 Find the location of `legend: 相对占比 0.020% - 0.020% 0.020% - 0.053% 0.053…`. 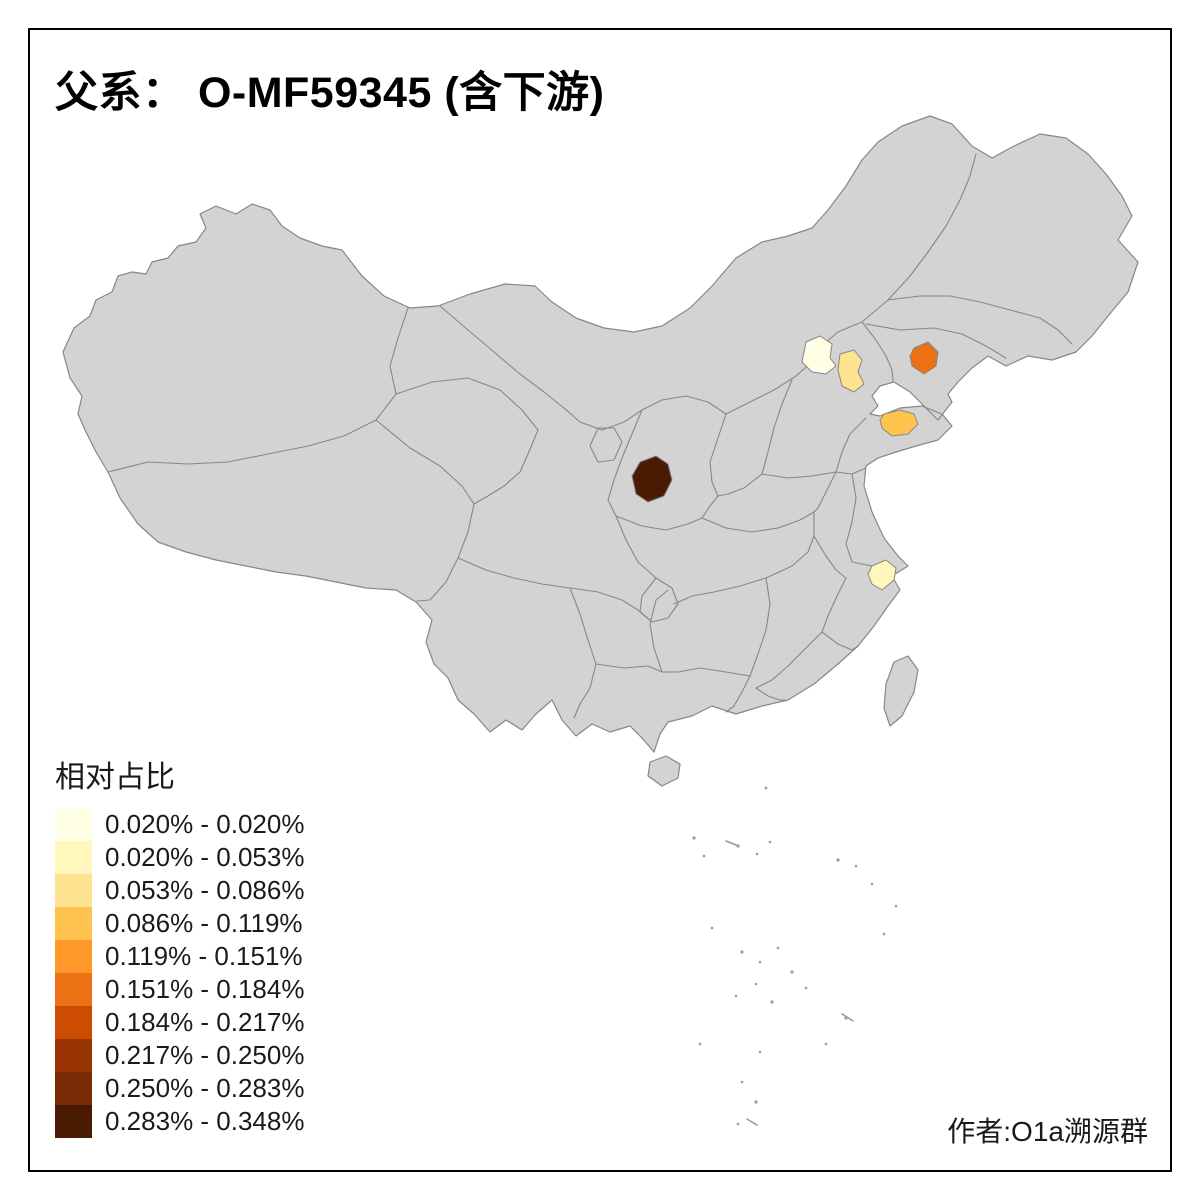

legend: 相对占比 0.020% - 0.020% 0.020% - 0.053% 0.053… is located at coordinates (179, 945).